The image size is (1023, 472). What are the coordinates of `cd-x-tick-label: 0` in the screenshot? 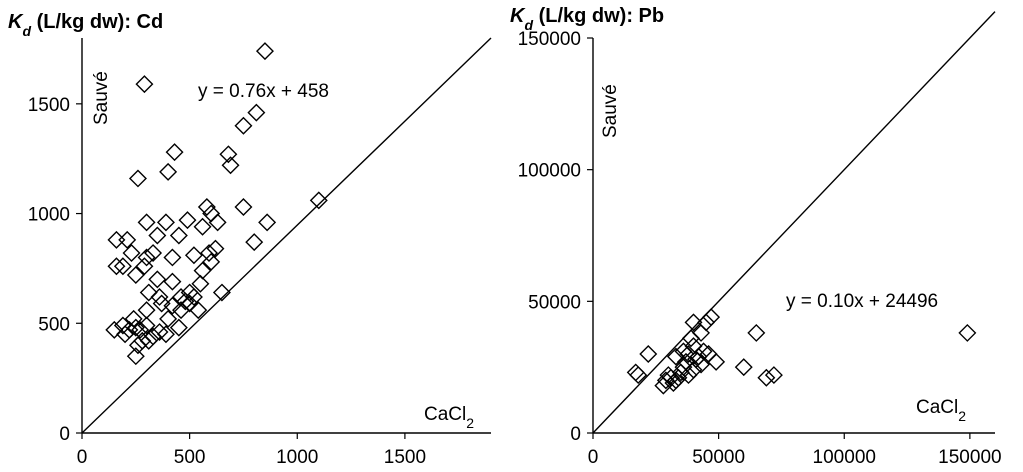 It's located at (82, 457).